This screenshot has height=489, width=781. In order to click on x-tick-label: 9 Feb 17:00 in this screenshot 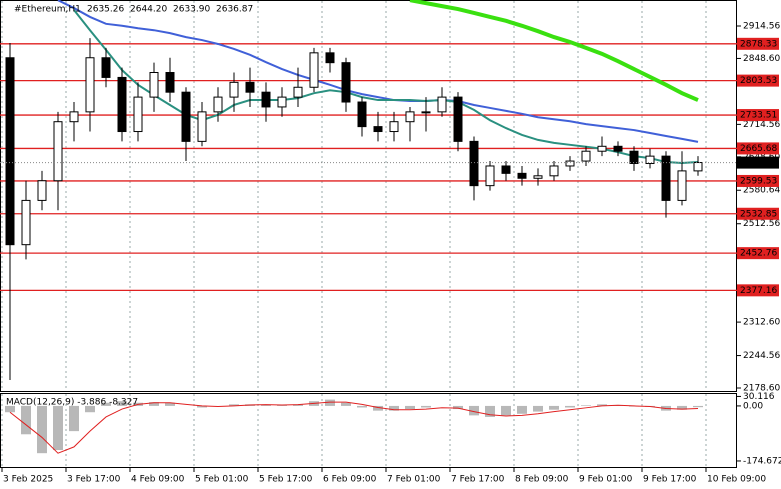, I will do `click(670, 480)`.